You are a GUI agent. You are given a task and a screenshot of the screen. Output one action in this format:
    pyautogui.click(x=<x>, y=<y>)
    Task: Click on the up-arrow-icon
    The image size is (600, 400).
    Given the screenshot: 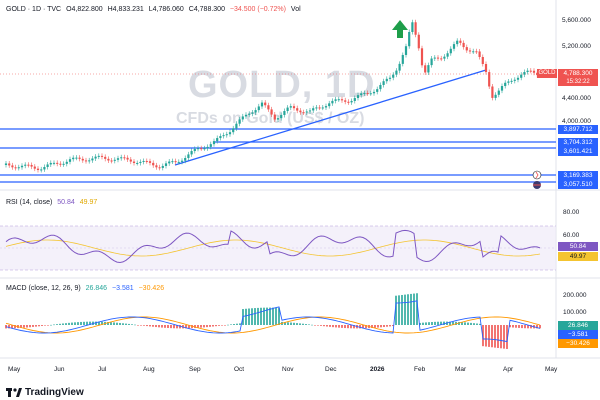 What is the action you would take?
    pyautogui.click(x=400, y=29)
    